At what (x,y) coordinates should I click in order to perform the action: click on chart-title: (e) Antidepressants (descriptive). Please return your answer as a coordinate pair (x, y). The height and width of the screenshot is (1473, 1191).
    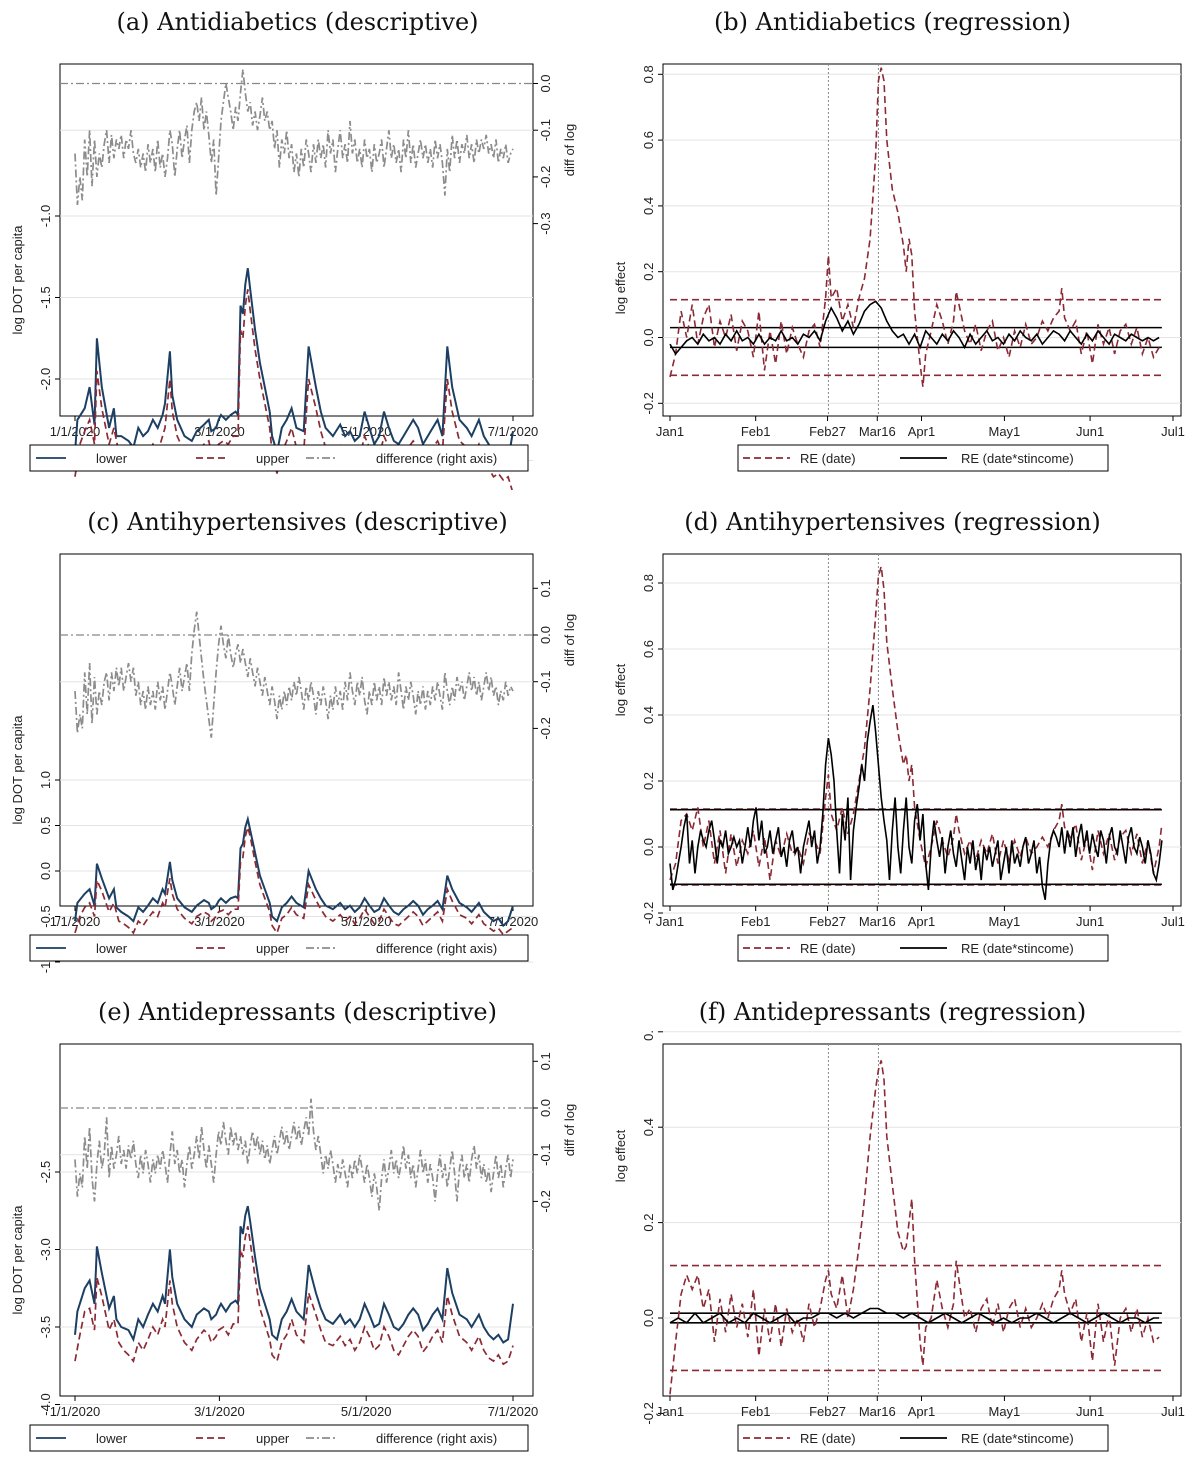
    Looking at the image, I should click on (297, 1012).